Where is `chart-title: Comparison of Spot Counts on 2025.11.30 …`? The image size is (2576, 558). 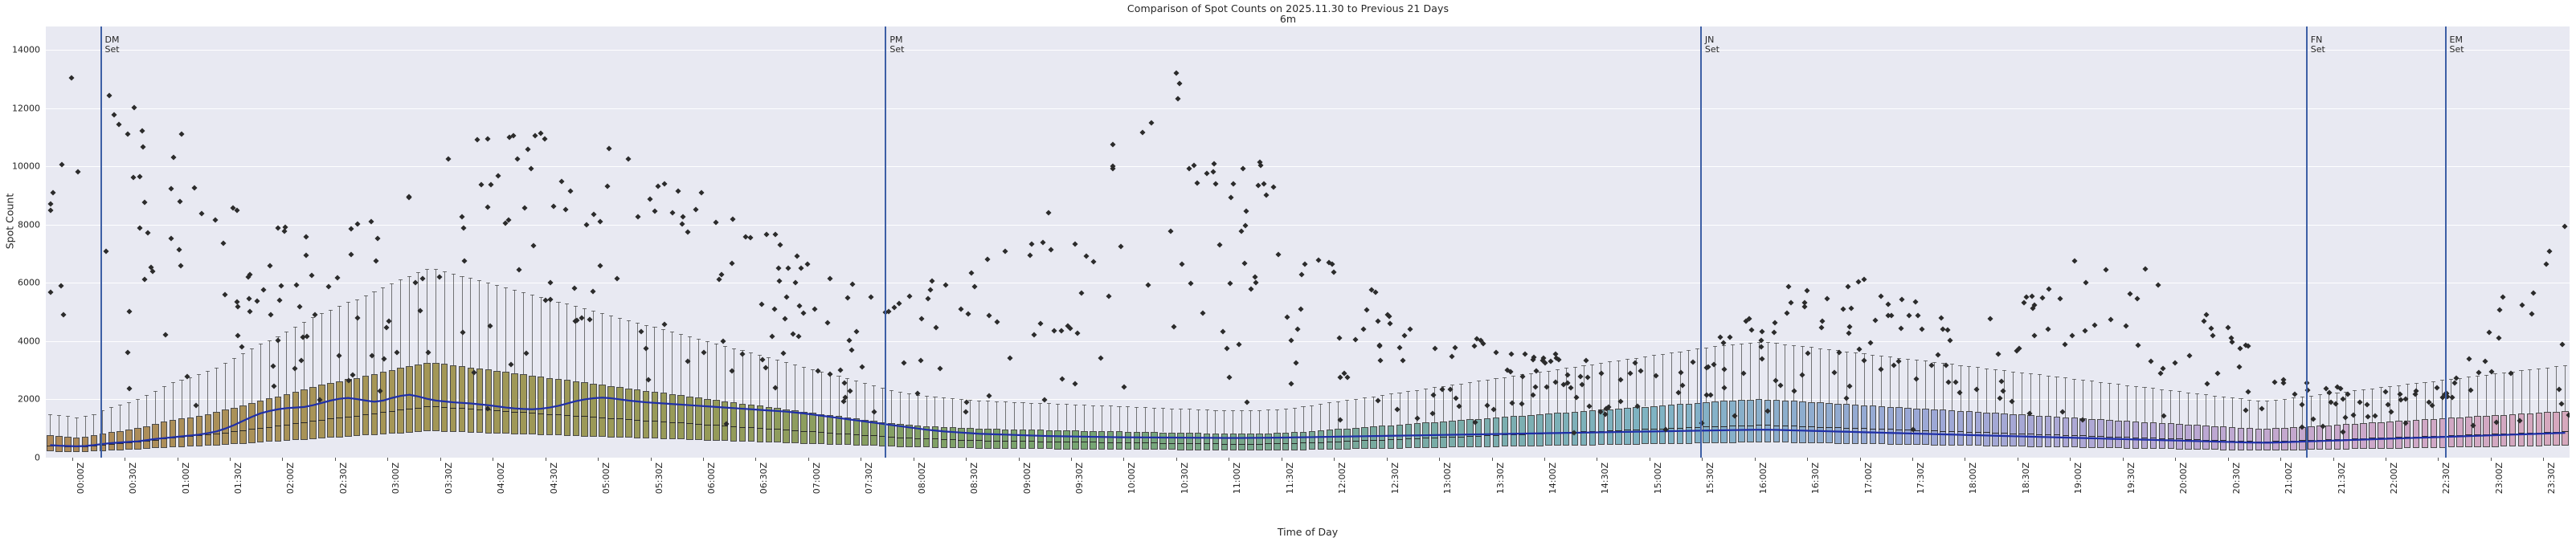
chart-title: Comparison of Spot Counts on 2025.11.30 … is located at coordinates (1288, 8).